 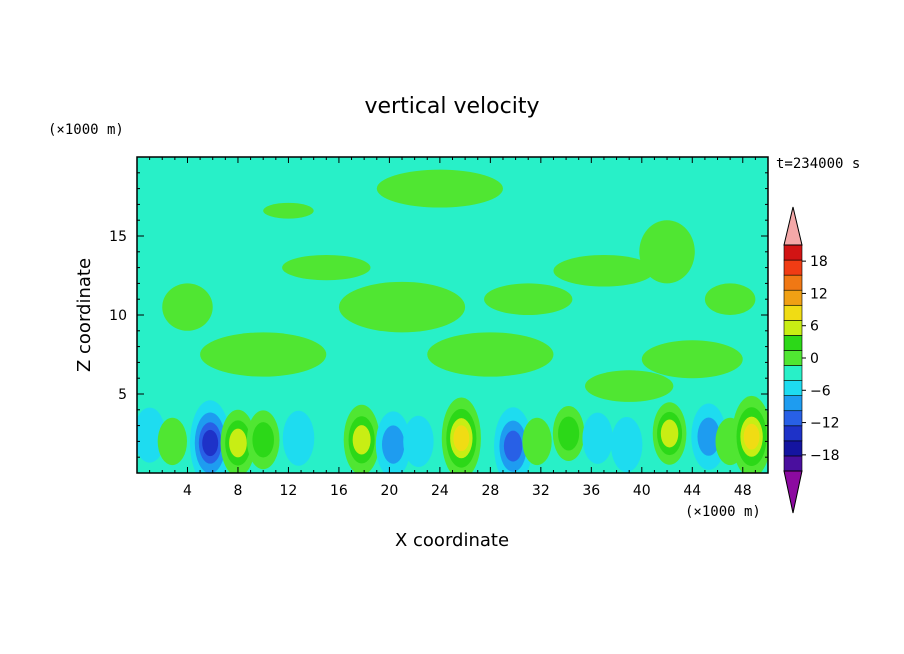 I want to click on x-tick-label: 12, so click(x=289, y=491).